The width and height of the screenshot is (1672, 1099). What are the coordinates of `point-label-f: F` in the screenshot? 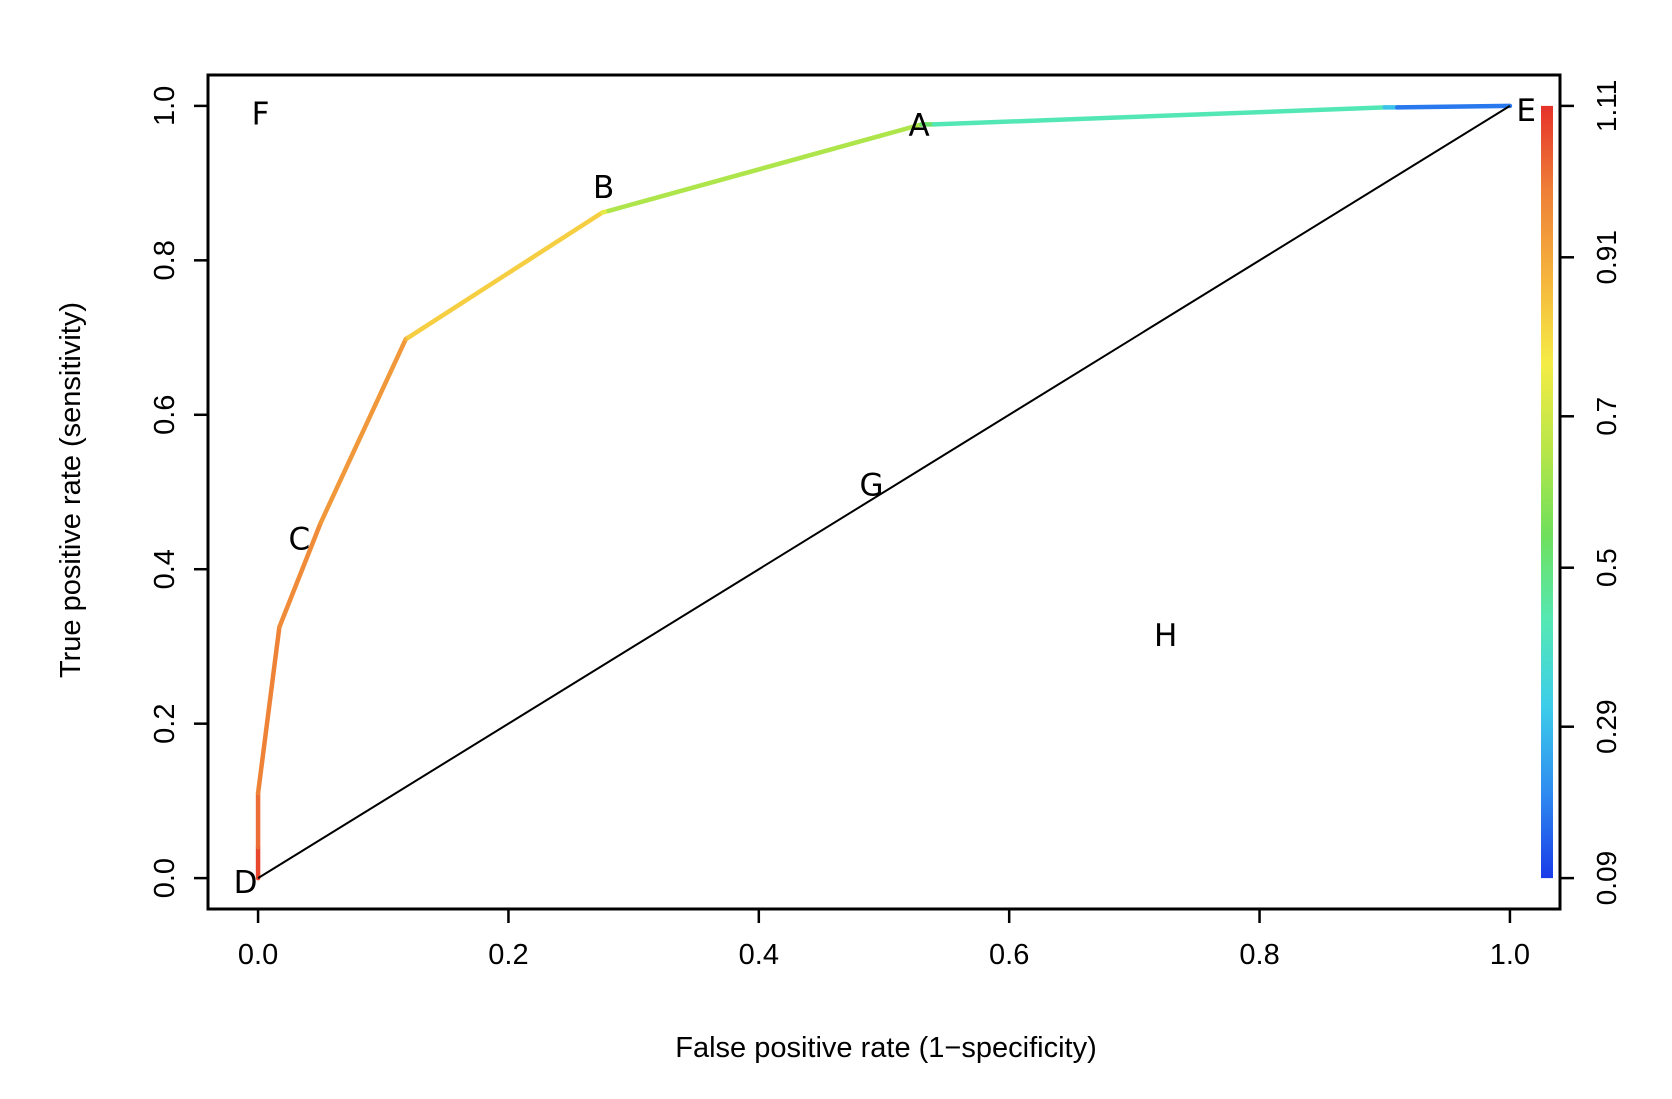 It's located at (261, 115).